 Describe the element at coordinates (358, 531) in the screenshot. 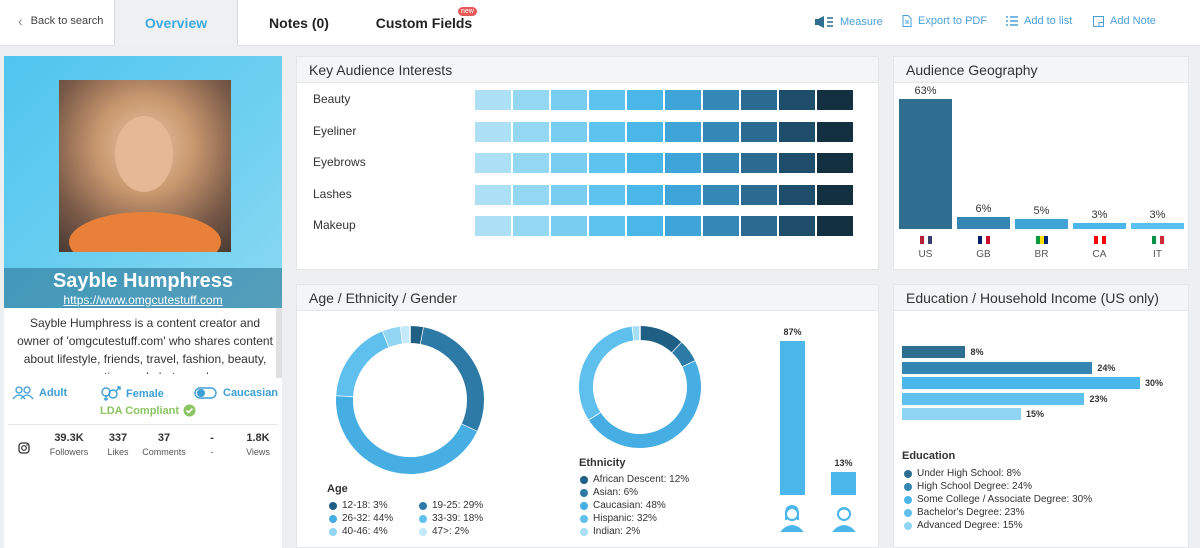

I see `legend-item: 40-46: 4%` at that location.